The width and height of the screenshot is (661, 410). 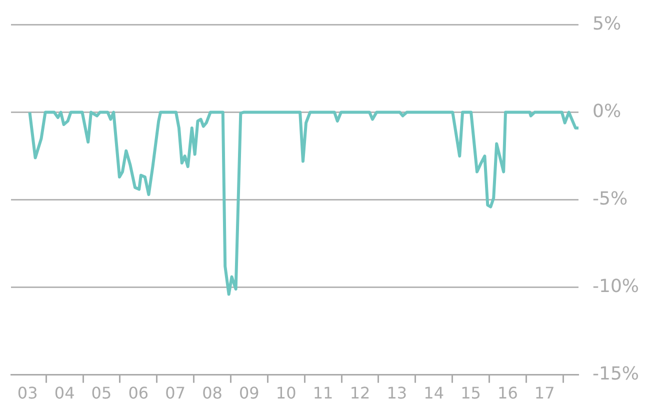 I want to click on y-tick-label: -10%, so click(x=616, y=286).